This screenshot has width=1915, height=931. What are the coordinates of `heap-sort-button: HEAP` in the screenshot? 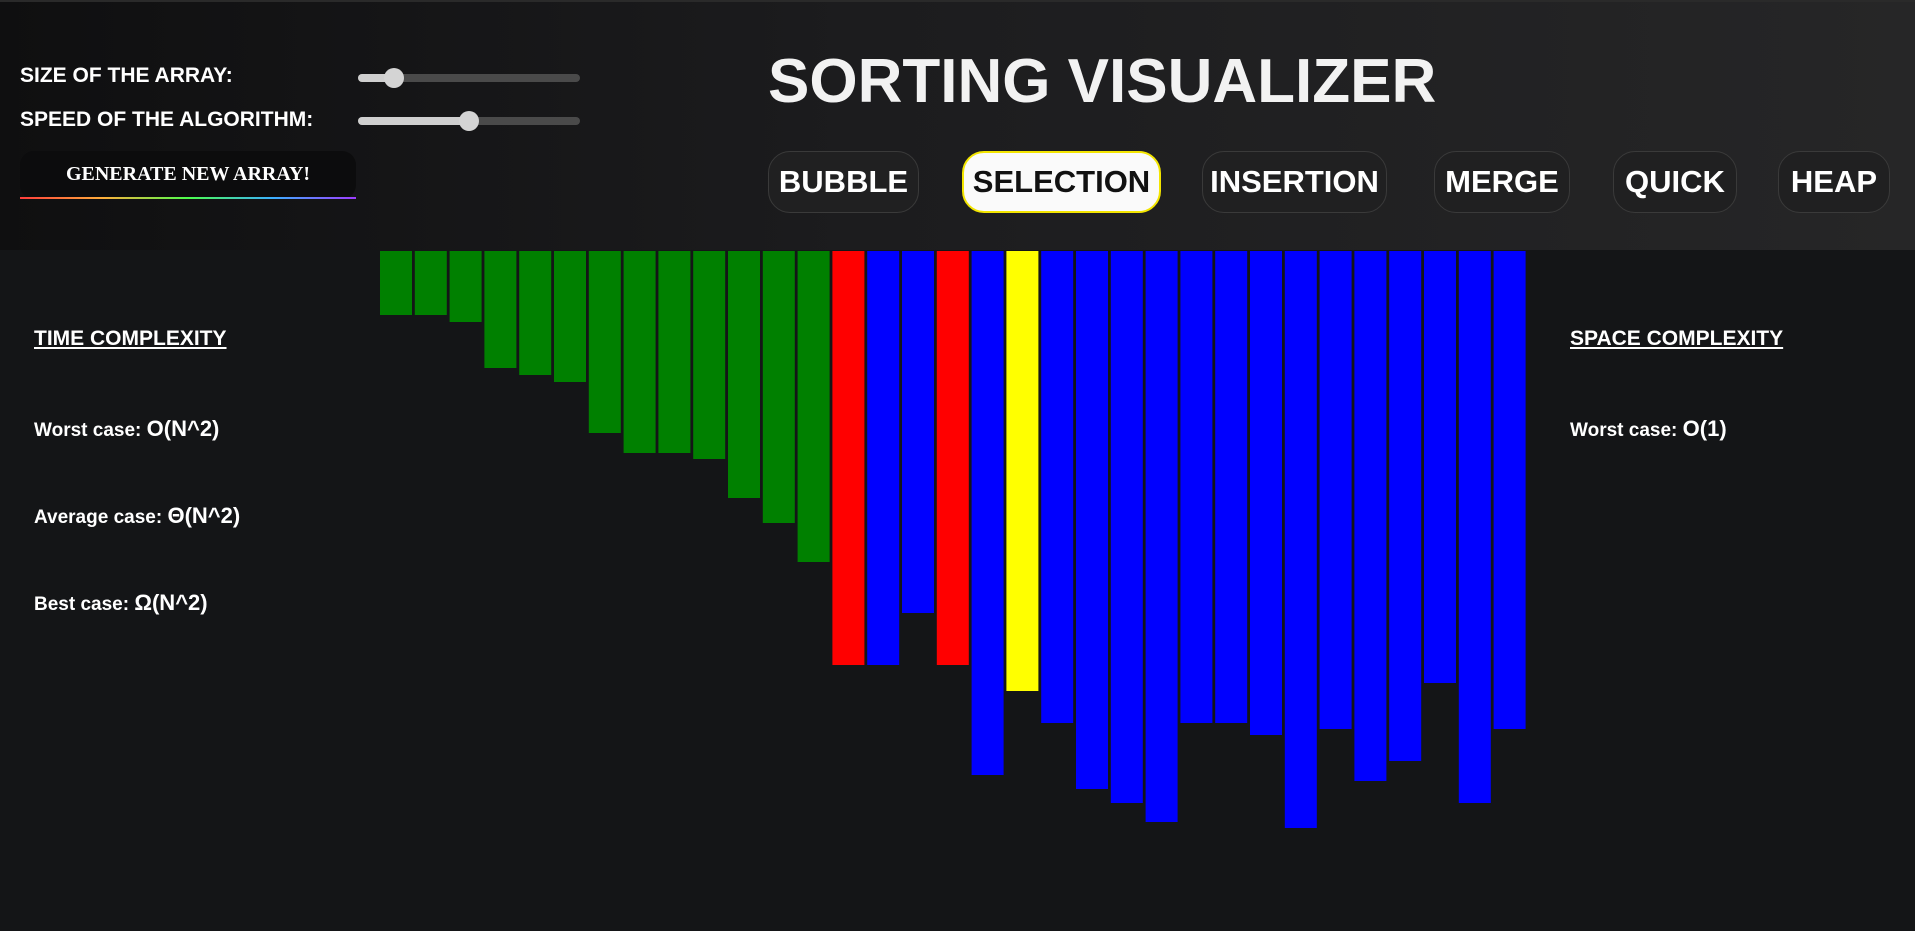 It's located at (1834, 182).